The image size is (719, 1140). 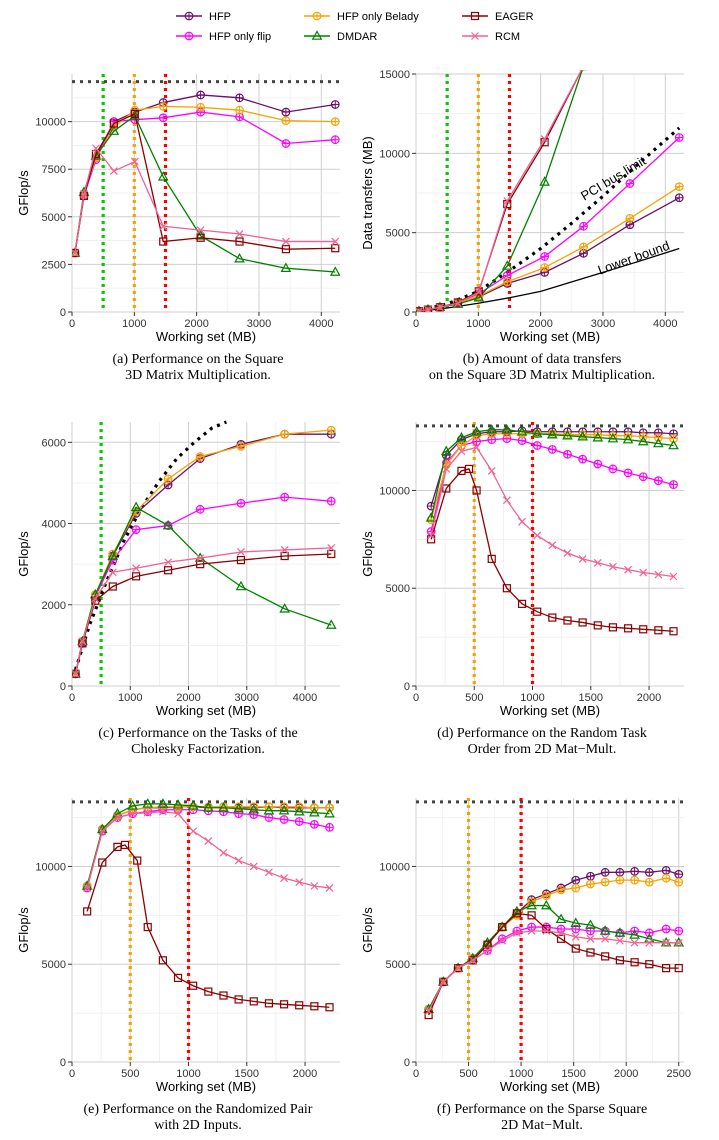 I want to click on x-tick-label: 4000, so click(x=321, y=324).